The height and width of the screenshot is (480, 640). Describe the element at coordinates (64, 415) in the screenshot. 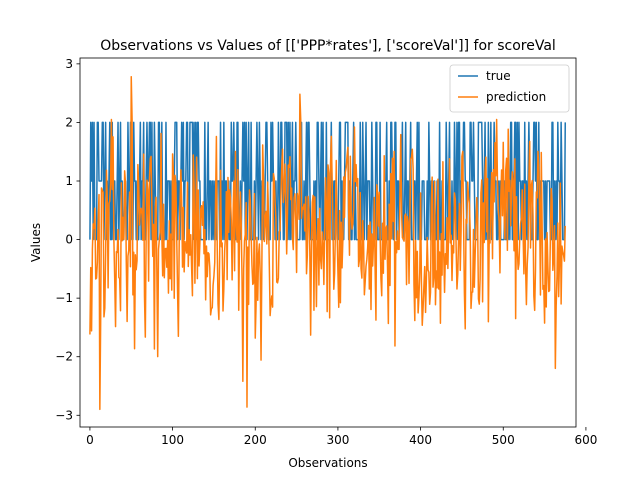

I see `y-tick-label: −3` at that location.